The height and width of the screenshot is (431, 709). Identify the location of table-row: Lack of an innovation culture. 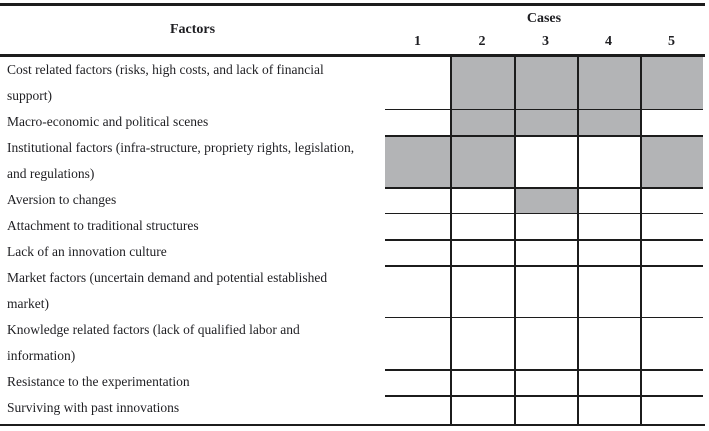
(352, 252).